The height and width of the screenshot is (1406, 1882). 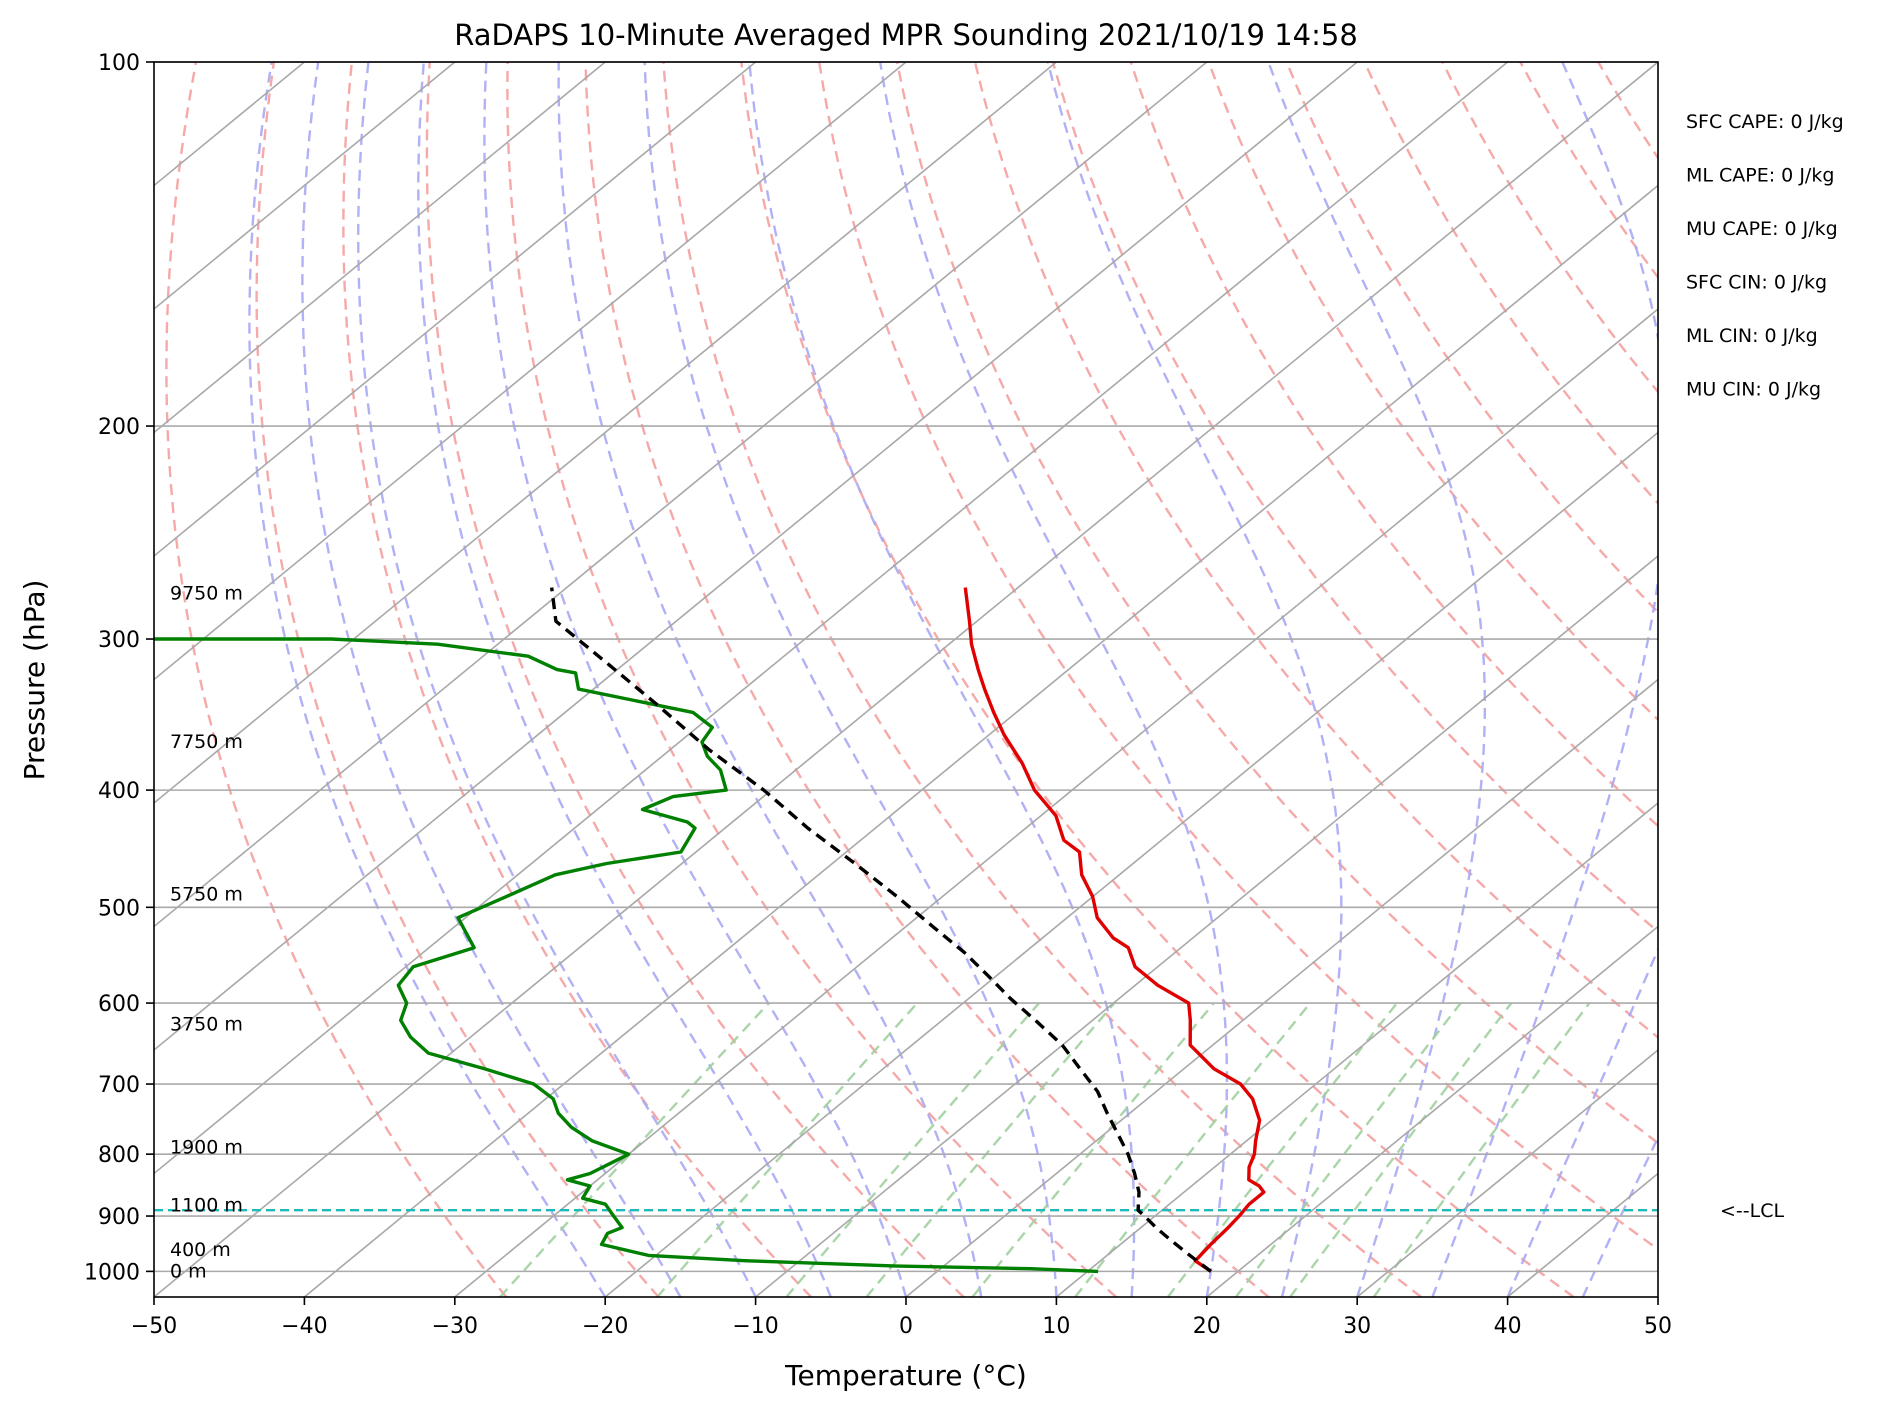 I want to click on height-label: 0 m, so click(x=188, y=1271).